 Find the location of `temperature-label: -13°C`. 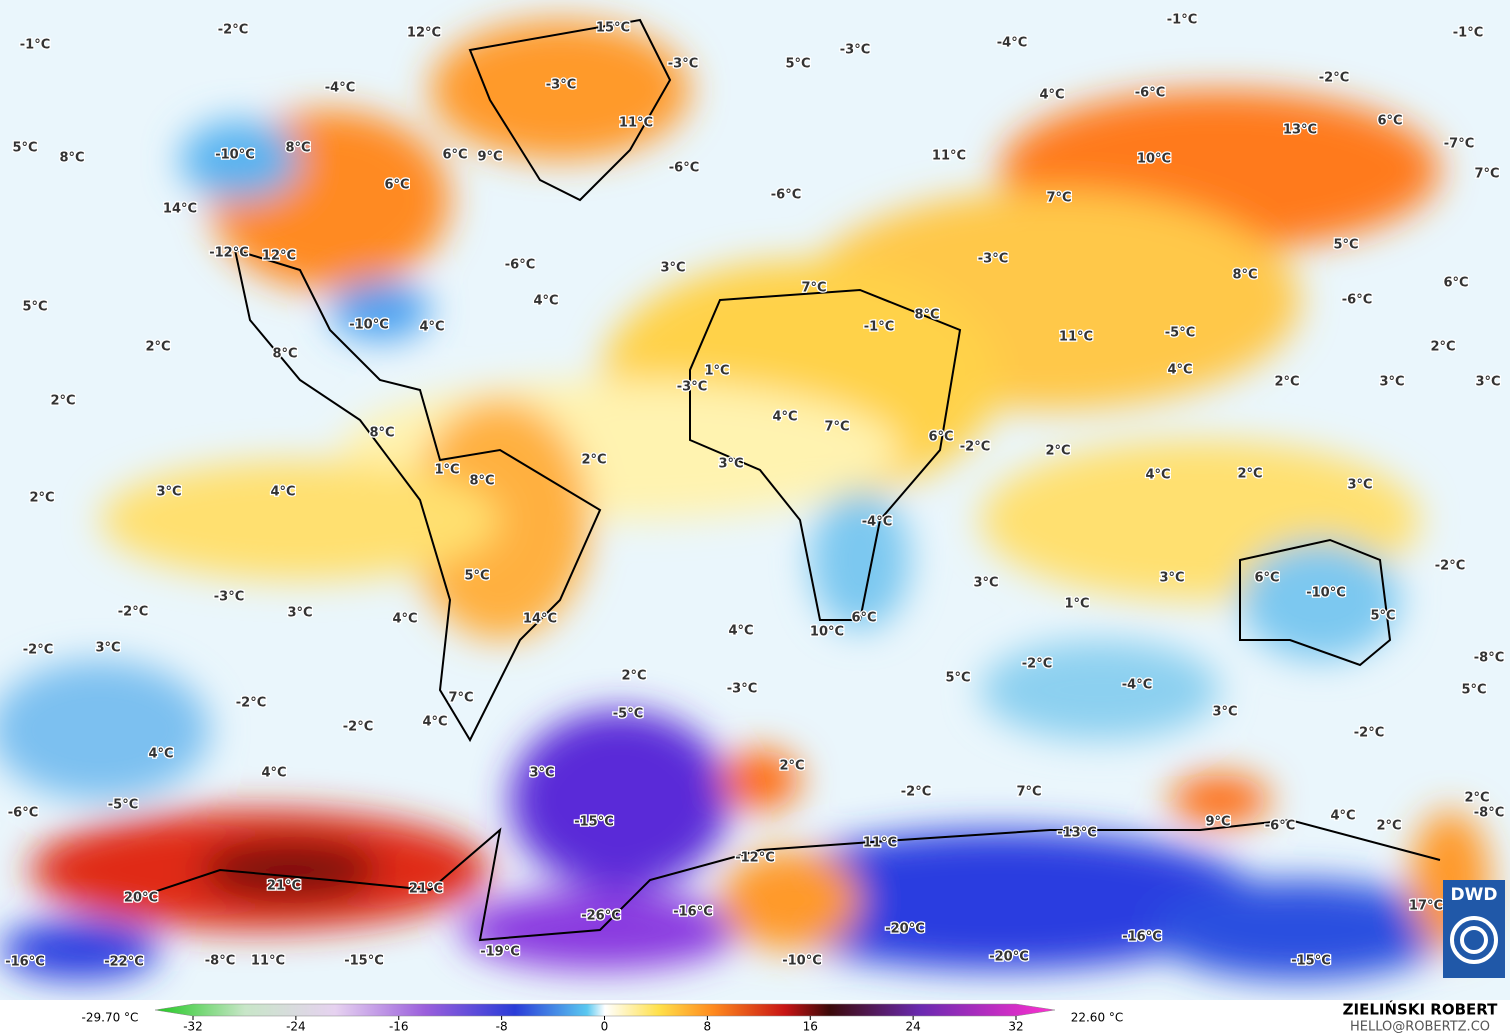

temperature-label: -13°C is located at coordinates (1077, 833).